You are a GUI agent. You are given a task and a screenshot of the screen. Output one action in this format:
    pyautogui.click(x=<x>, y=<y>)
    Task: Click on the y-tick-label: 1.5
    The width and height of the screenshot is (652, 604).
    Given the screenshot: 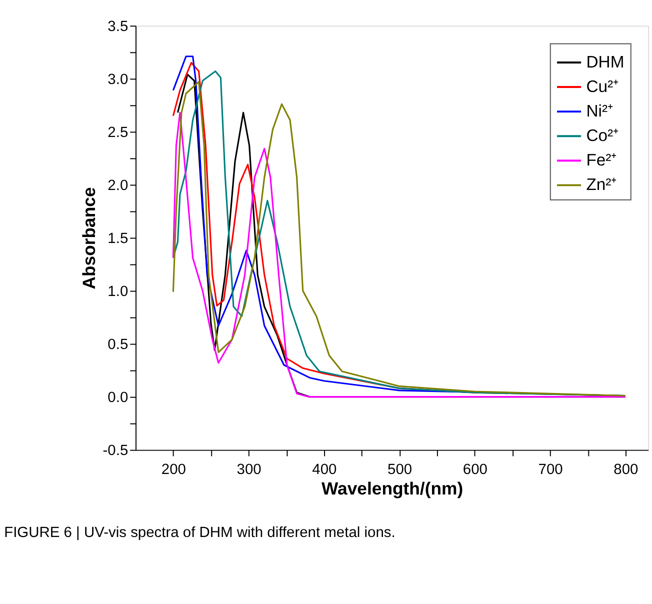 What is the action you would take?
    pyautogui.click(x=118, y=239)
    